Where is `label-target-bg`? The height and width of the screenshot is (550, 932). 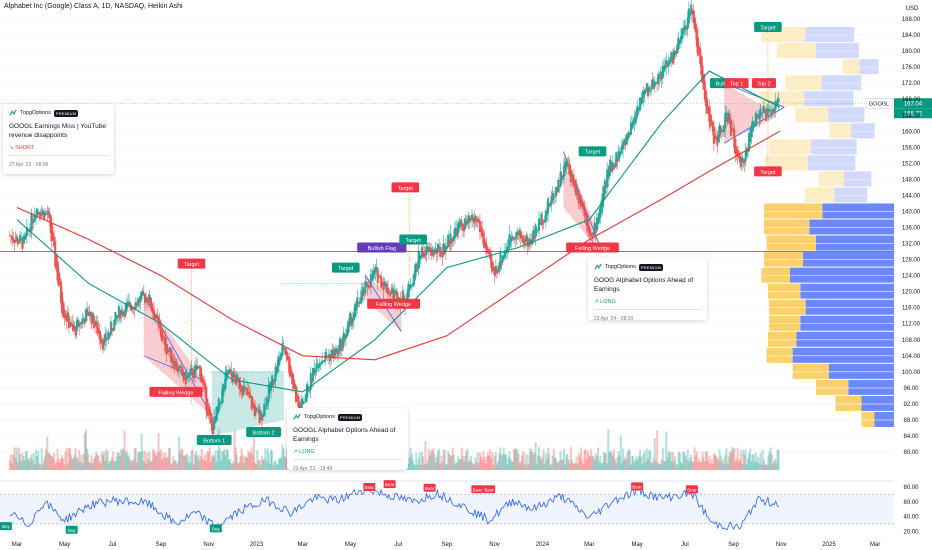
label-target-bg is located at coordinates (405, 187).